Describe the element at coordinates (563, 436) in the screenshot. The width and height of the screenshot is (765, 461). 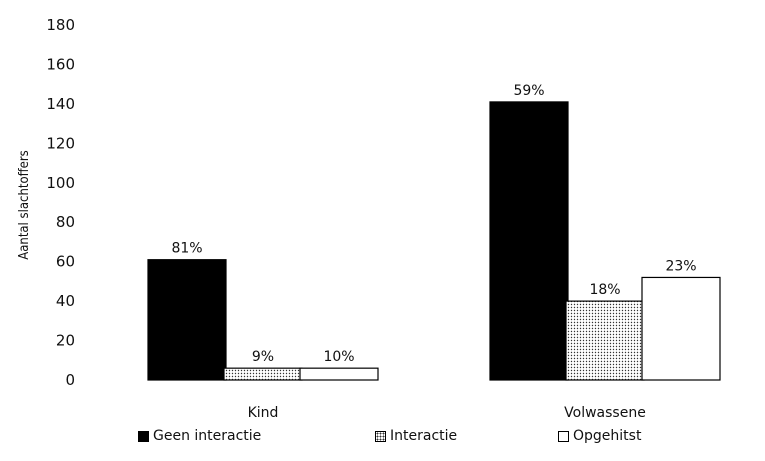
I see `legend-swatch-white` at that location.